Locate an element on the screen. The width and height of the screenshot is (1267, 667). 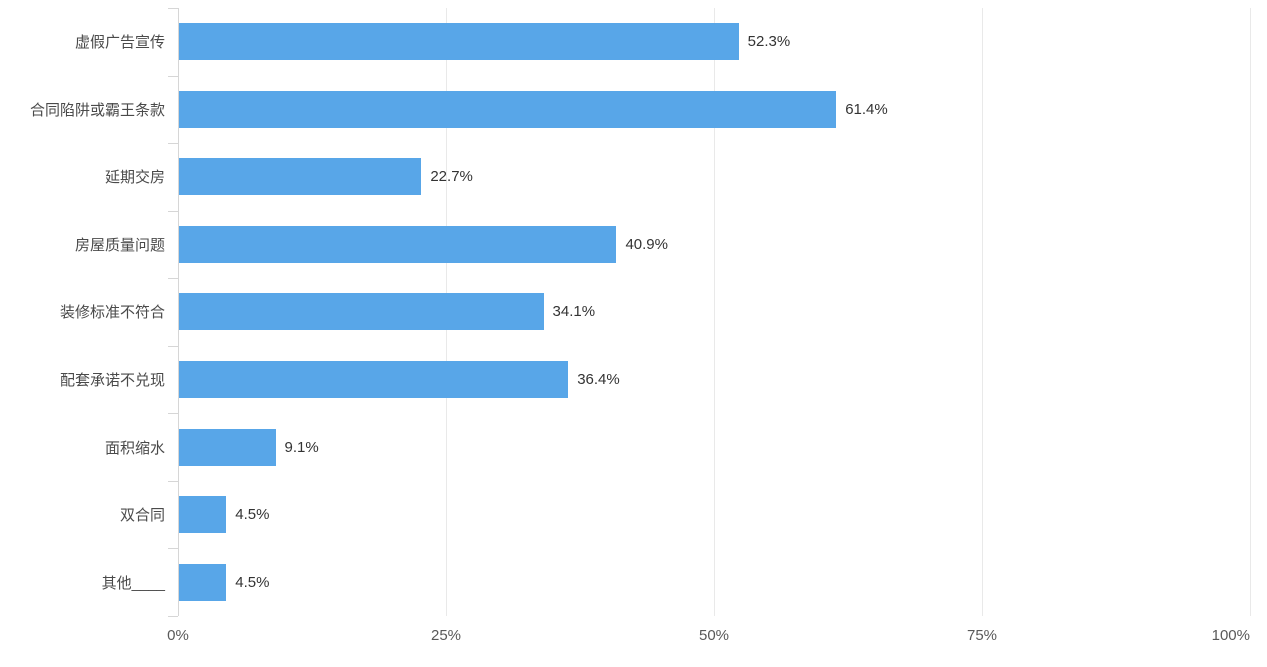
bar-row: 合同陷阱或霸王条款 61.4% is located at coordinates (633, 110).